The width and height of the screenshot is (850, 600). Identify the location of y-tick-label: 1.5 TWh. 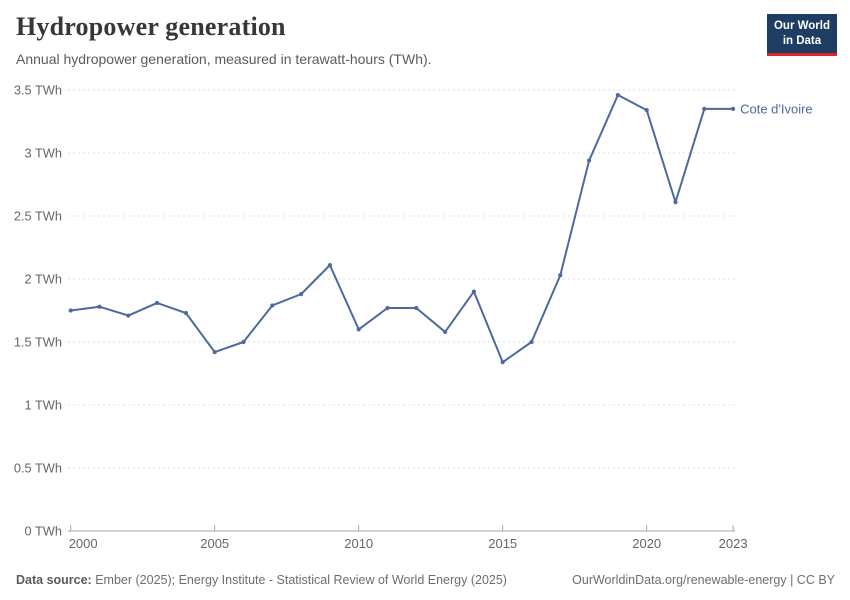
(38, 342).